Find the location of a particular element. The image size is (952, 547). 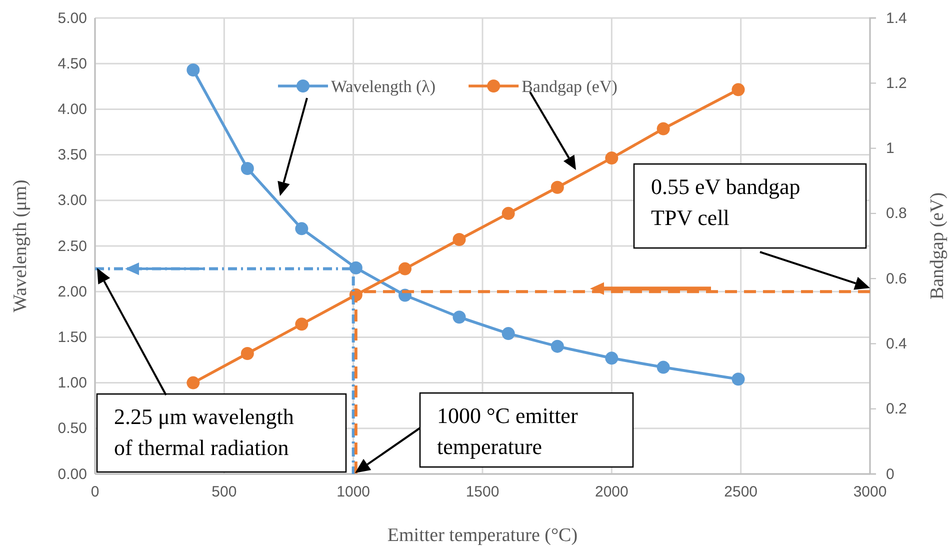

annotation: 0.55 eV bandgap TPV cell is located at coordinates (725, 202).